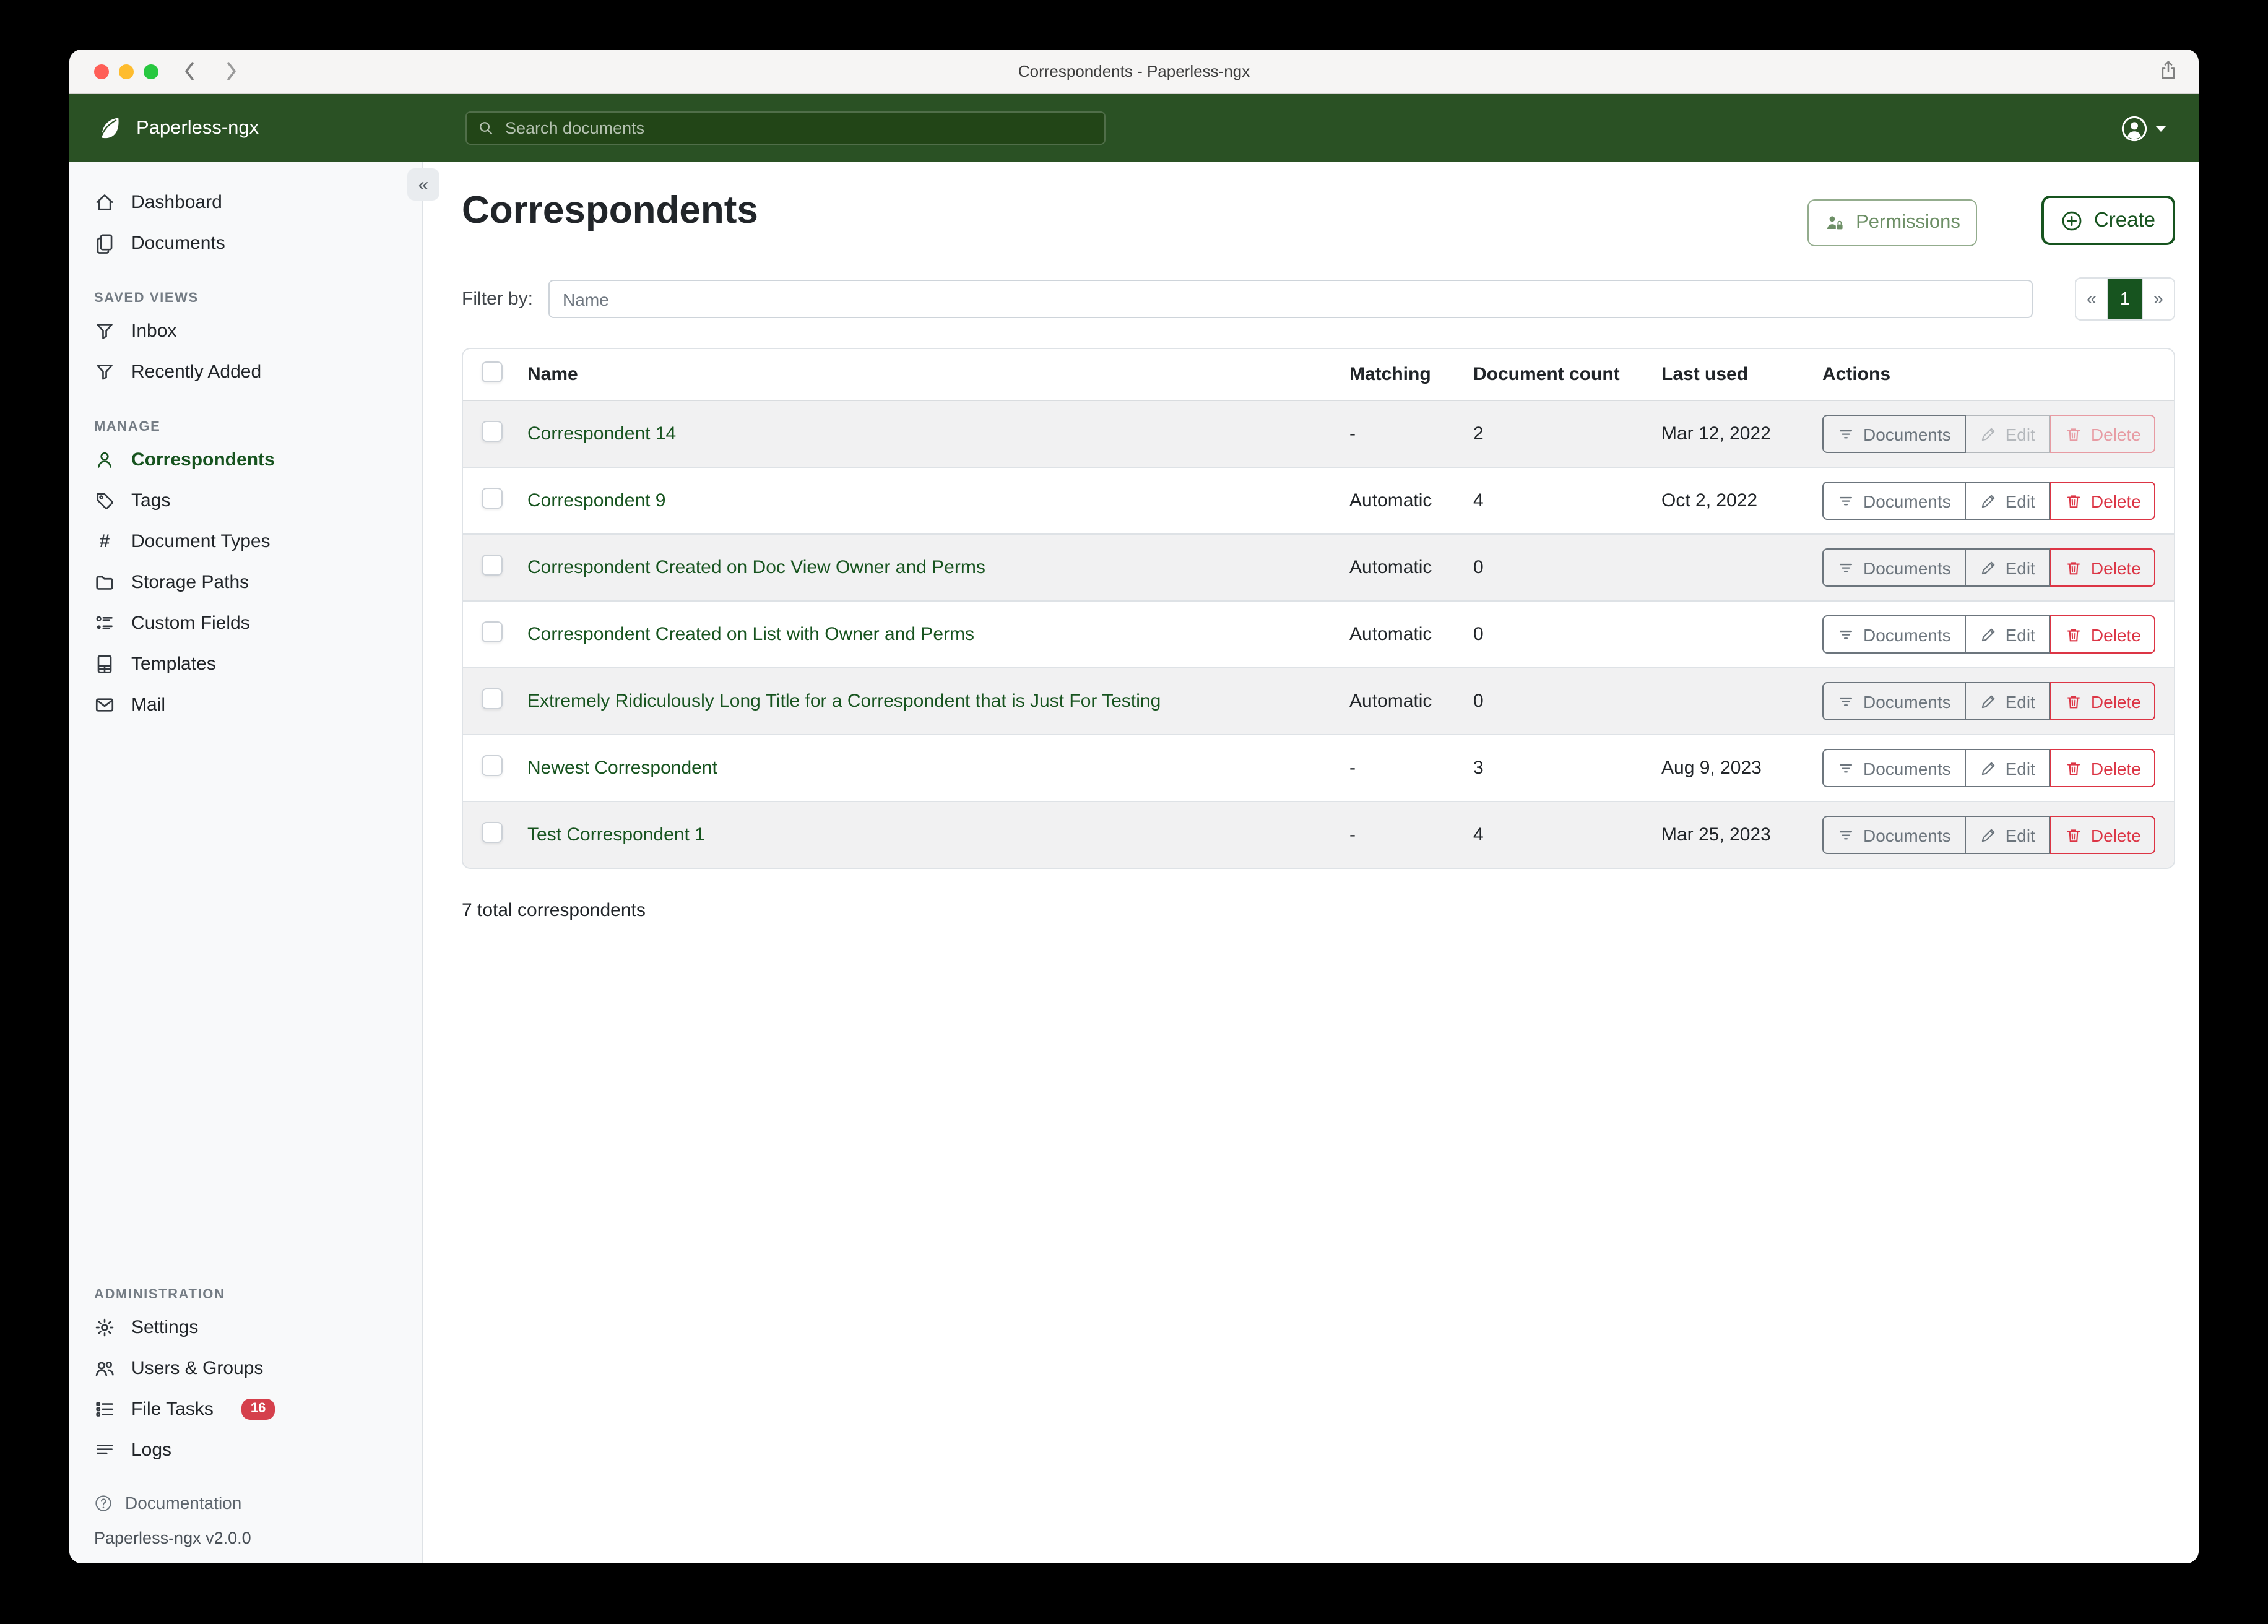 This screenshot has width=2268, height=1624. What do you see at coordinates (245, 202) in the screenshot?
I see `sidebar-item-dashboard: Dashboard` at bounding box center [245, 202].